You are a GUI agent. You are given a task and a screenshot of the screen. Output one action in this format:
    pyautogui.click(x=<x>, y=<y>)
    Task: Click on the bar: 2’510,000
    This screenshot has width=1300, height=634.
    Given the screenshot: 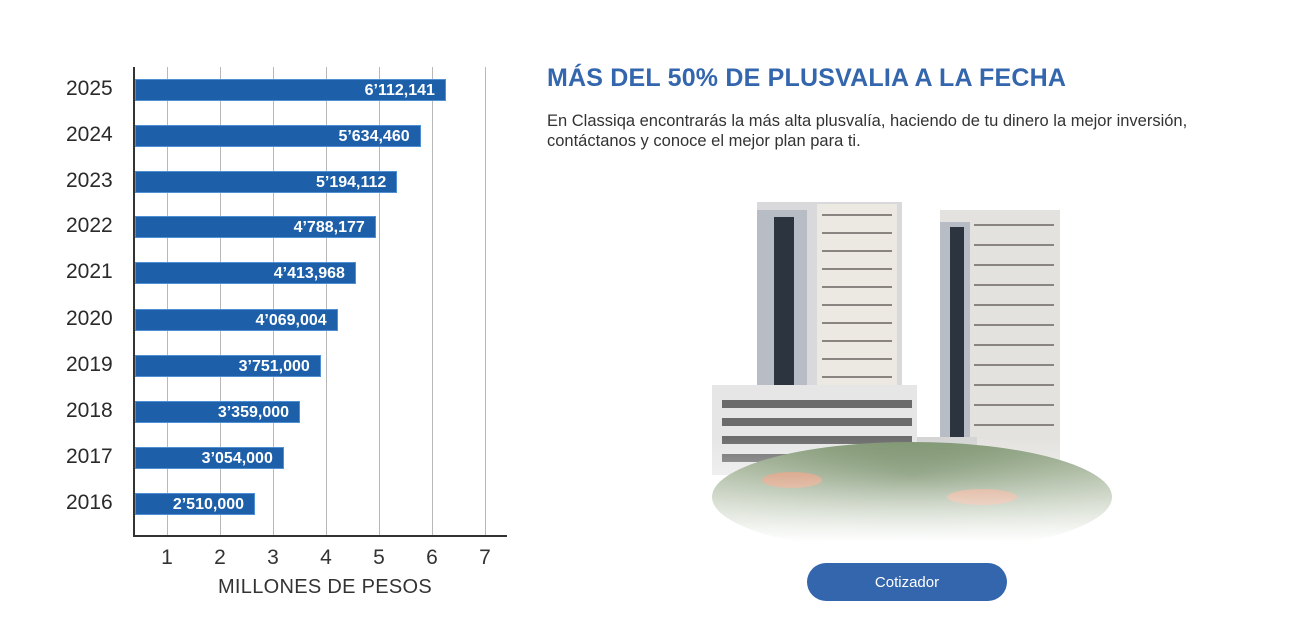 What is the action you would take?
    pyautogui.click(x=195, y=504)
    